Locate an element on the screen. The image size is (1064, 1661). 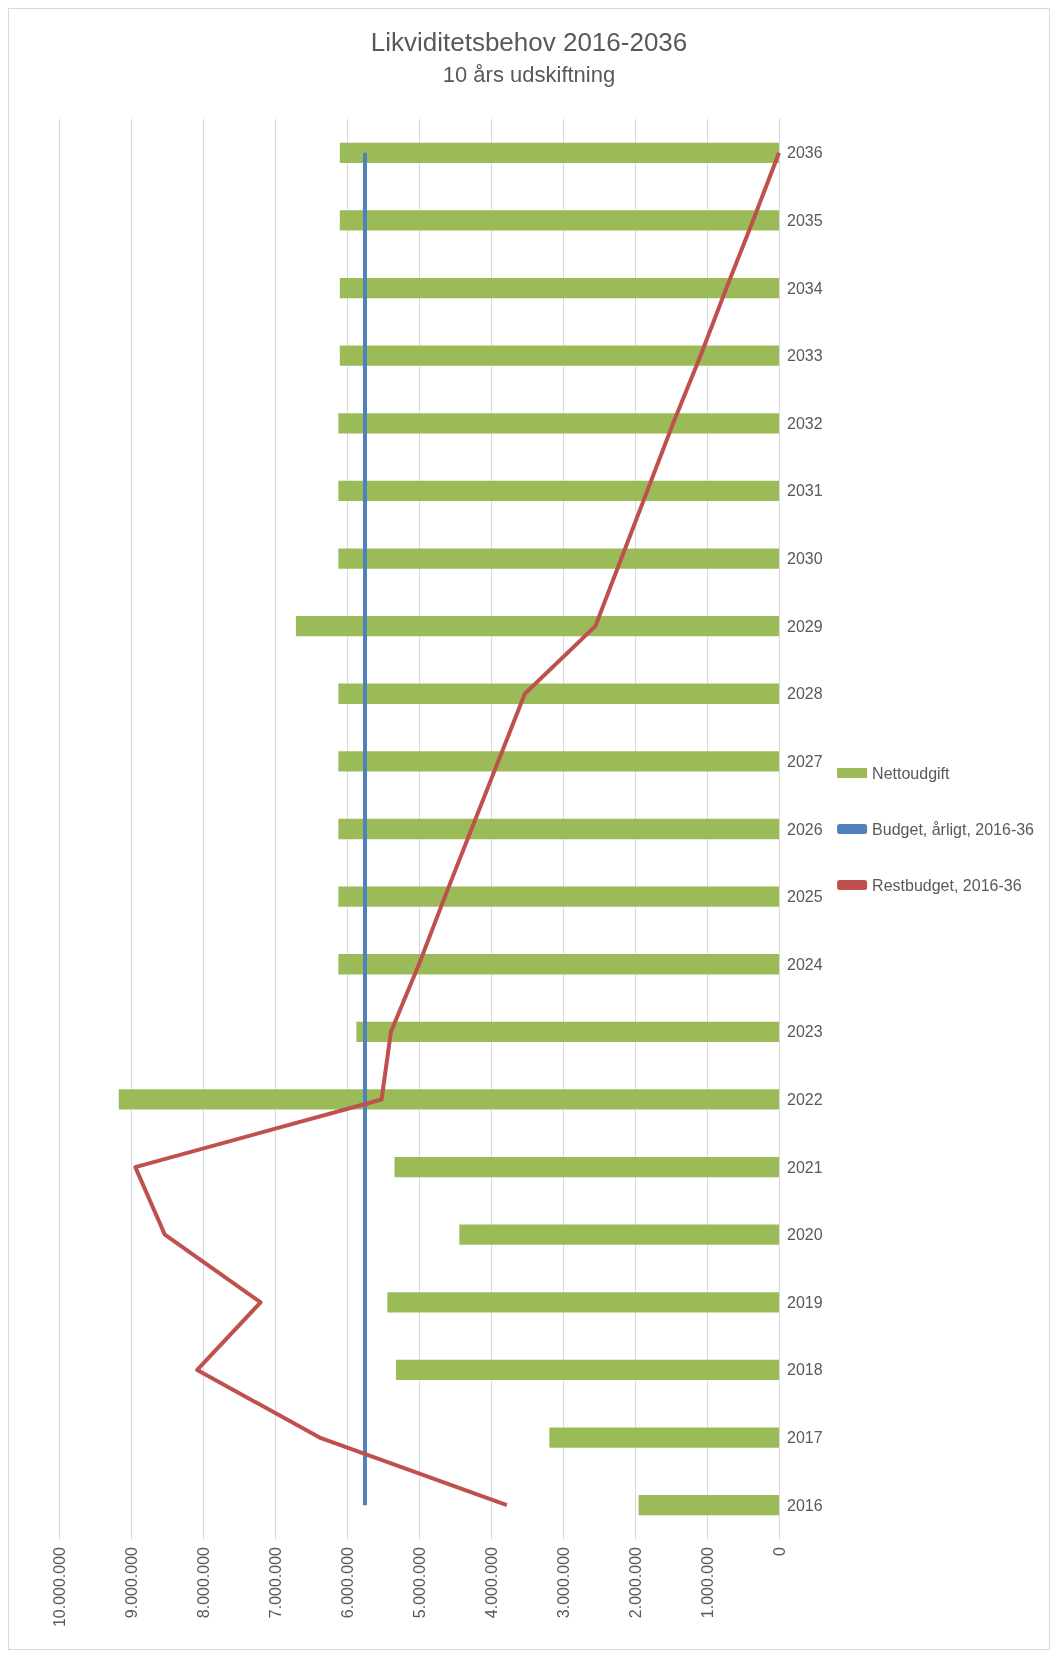
x-tick-label: 3.000.000 is located at coordinates (563, 1582).